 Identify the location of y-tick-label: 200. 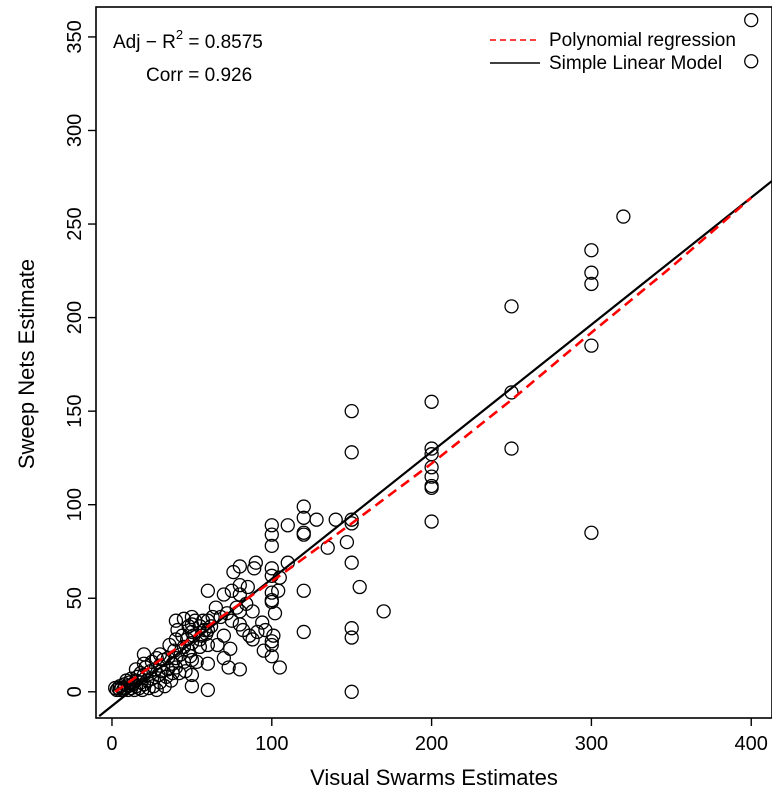
(75, 317).